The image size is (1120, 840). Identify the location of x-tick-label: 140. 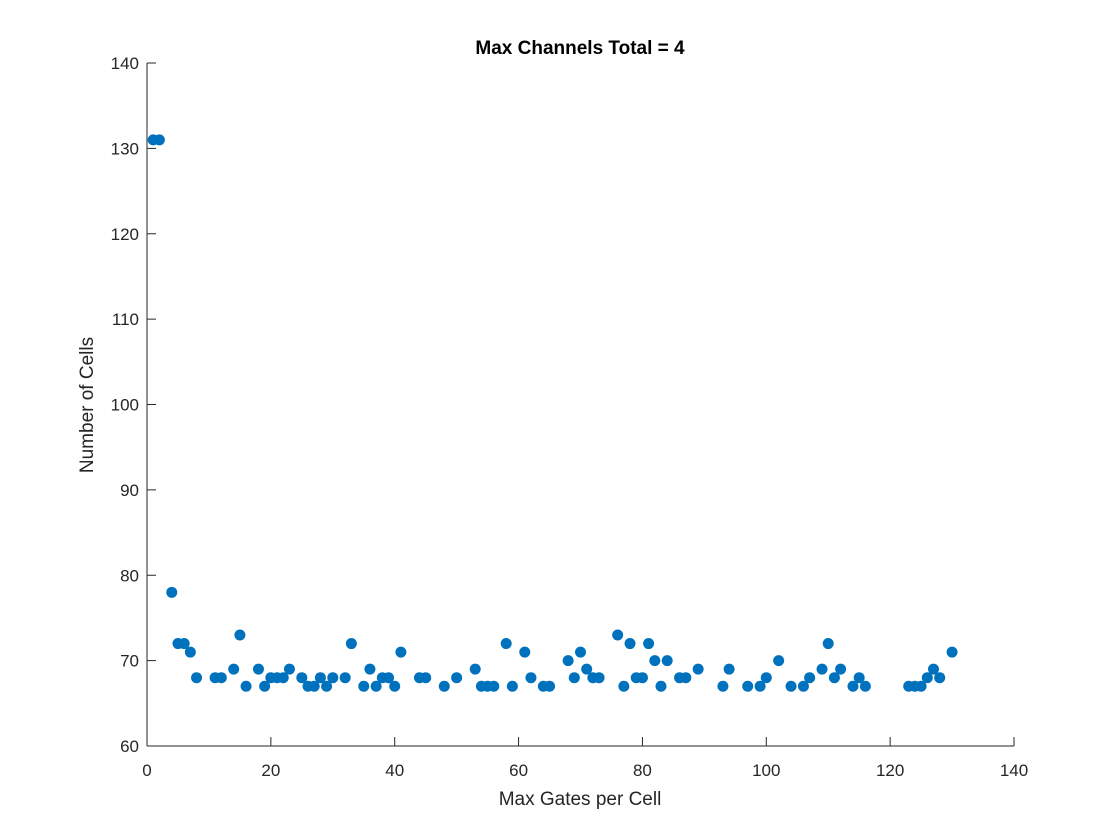
(1014, 770).